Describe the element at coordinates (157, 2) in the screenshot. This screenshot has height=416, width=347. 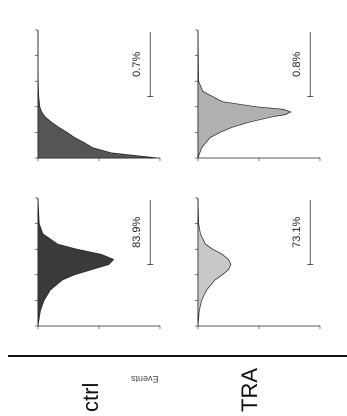
I see `top-axis-label-fragment: ~` at that location.